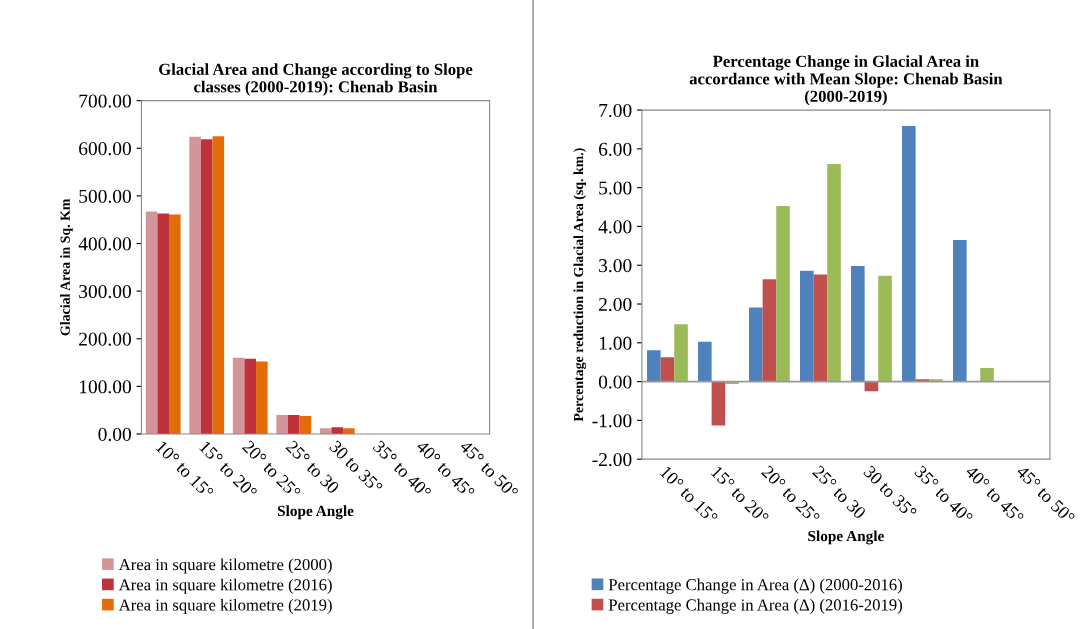 This screenshot has height=629, width=1088. I want to click on y-tick-label: 2.00, so click(615, 304).